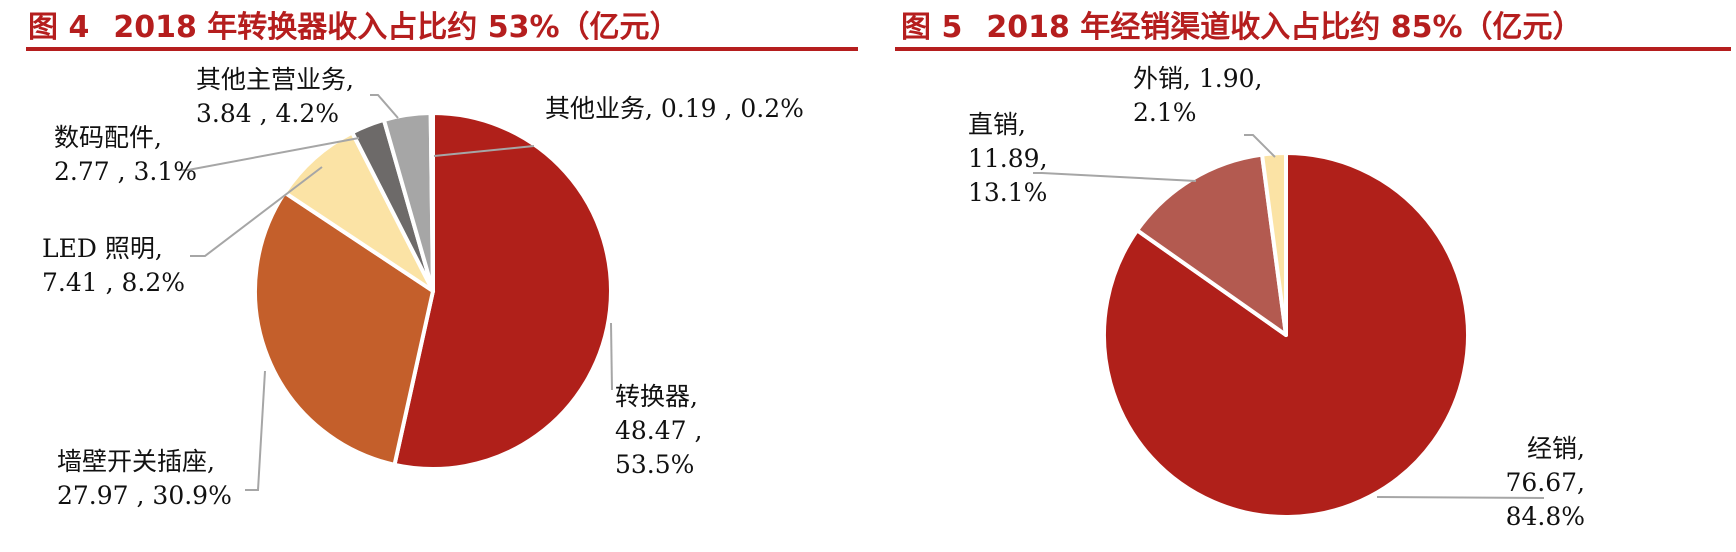  What do you see at coordinates (275, 79) in the screenshot?
I see `data-label-line: 其他主营业务,` at bounding box center [275, 79].